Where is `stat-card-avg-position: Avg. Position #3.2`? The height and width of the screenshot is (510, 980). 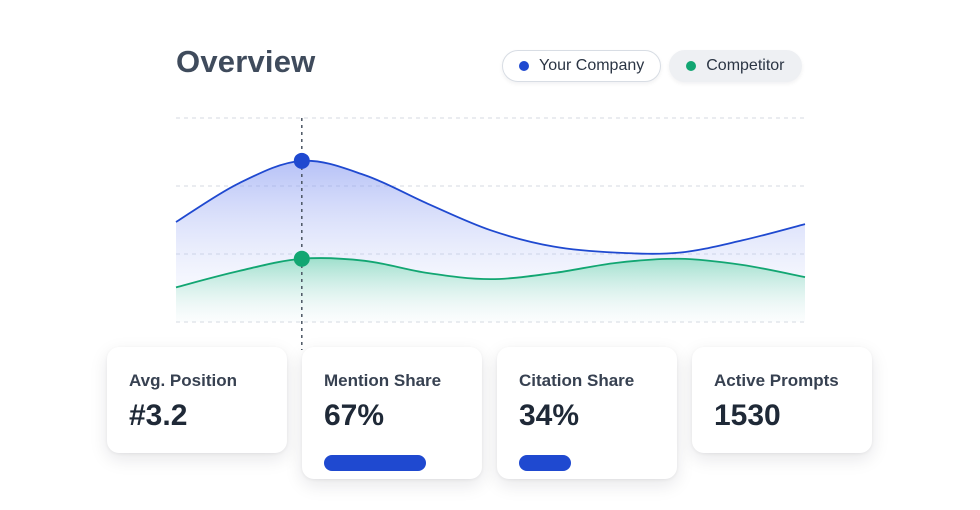 stat-card-avg-position: Avg. Position #3.2 is located at coordinates (197, 400).